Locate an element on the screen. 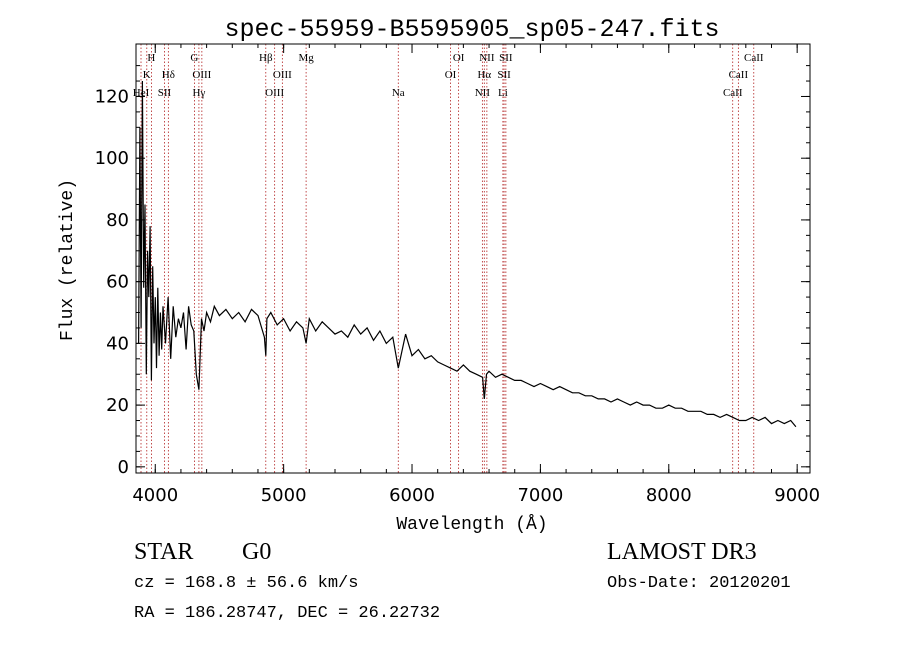  object-subclass: G0 is located at coordinates (257, 552).